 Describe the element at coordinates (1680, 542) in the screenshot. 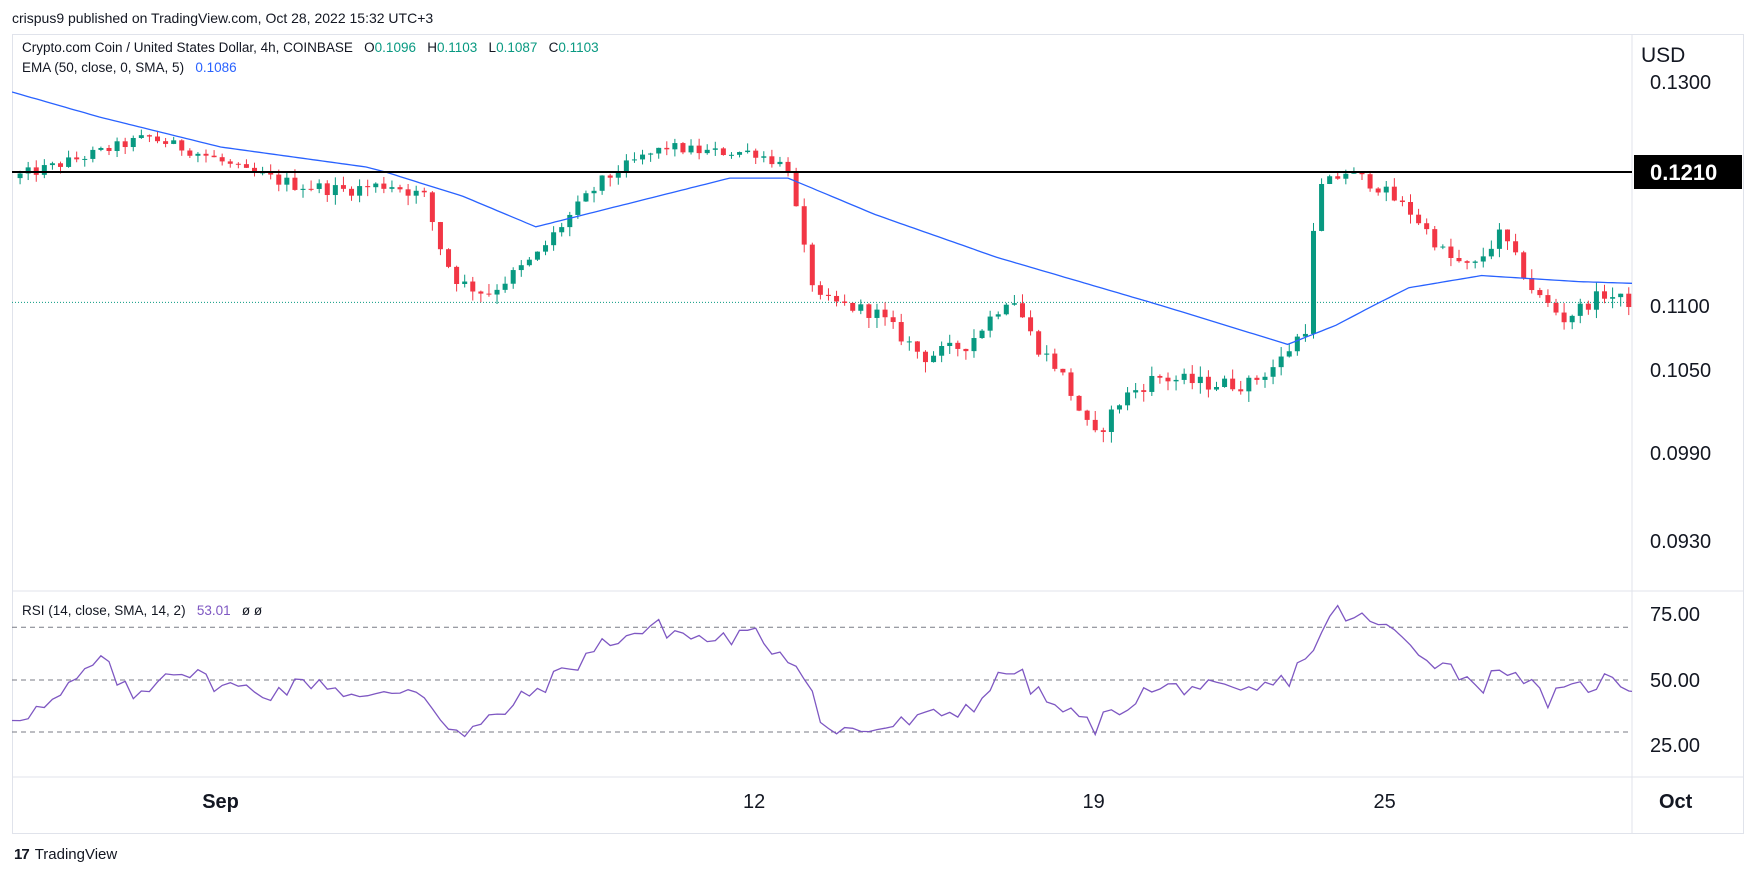

I see `price-axis-label: 0.0930` at that location.